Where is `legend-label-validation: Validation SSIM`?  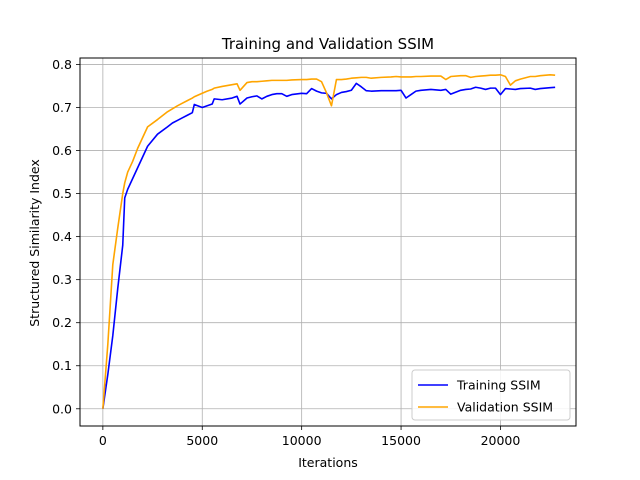 legend-label-validation: Validation SSIM is located at coordinates (505, 407).